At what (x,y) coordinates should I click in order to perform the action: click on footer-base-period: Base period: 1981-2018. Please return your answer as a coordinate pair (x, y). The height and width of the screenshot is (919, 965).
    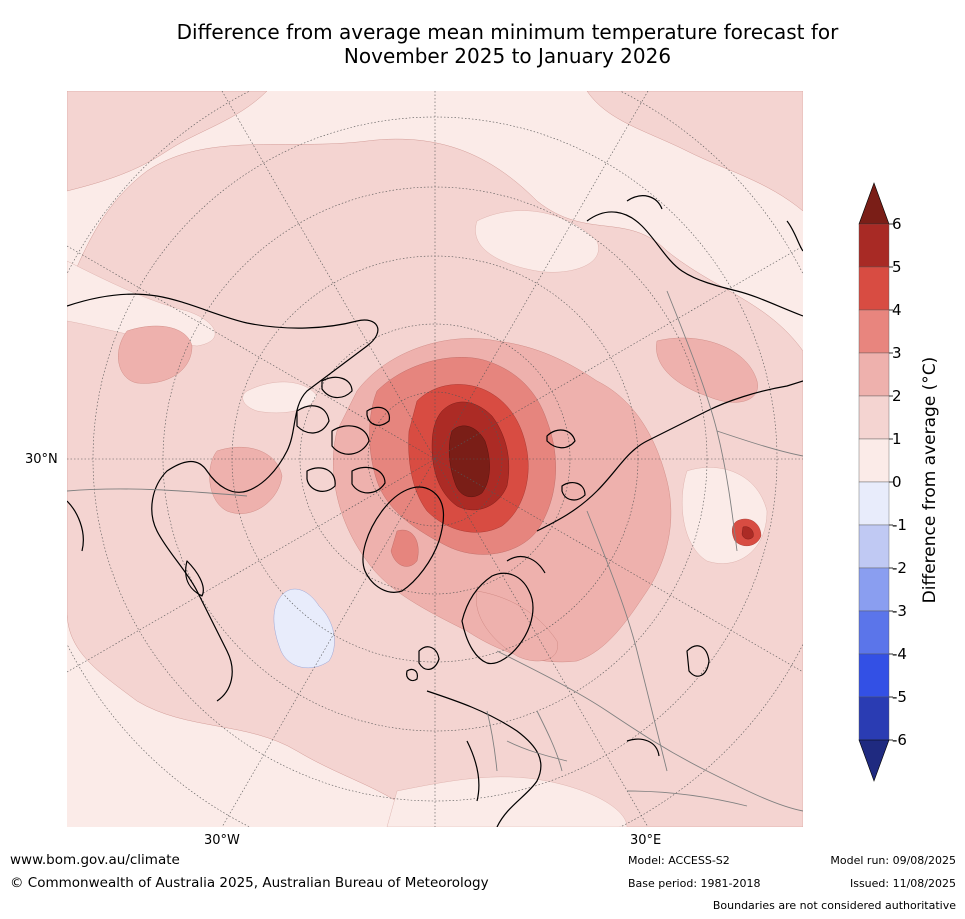
    Looking at the image, I should click on (694, 883).